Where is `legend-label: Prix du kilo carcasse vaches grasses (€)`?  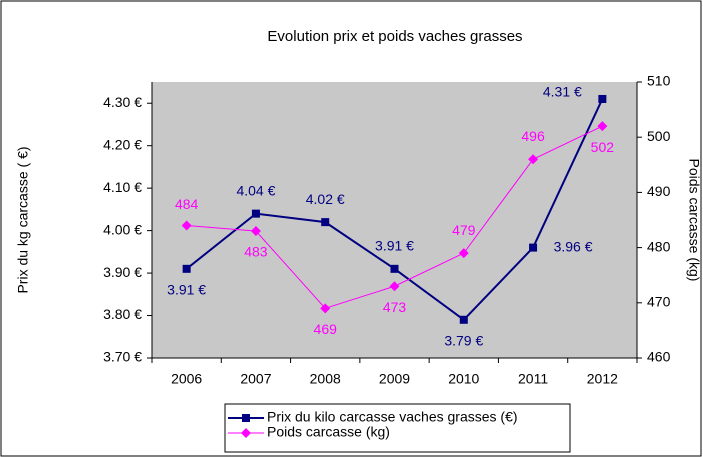 legend-label: Prix du kilo carcasse vaches grasses (€) is located at coordinates (392, 417).